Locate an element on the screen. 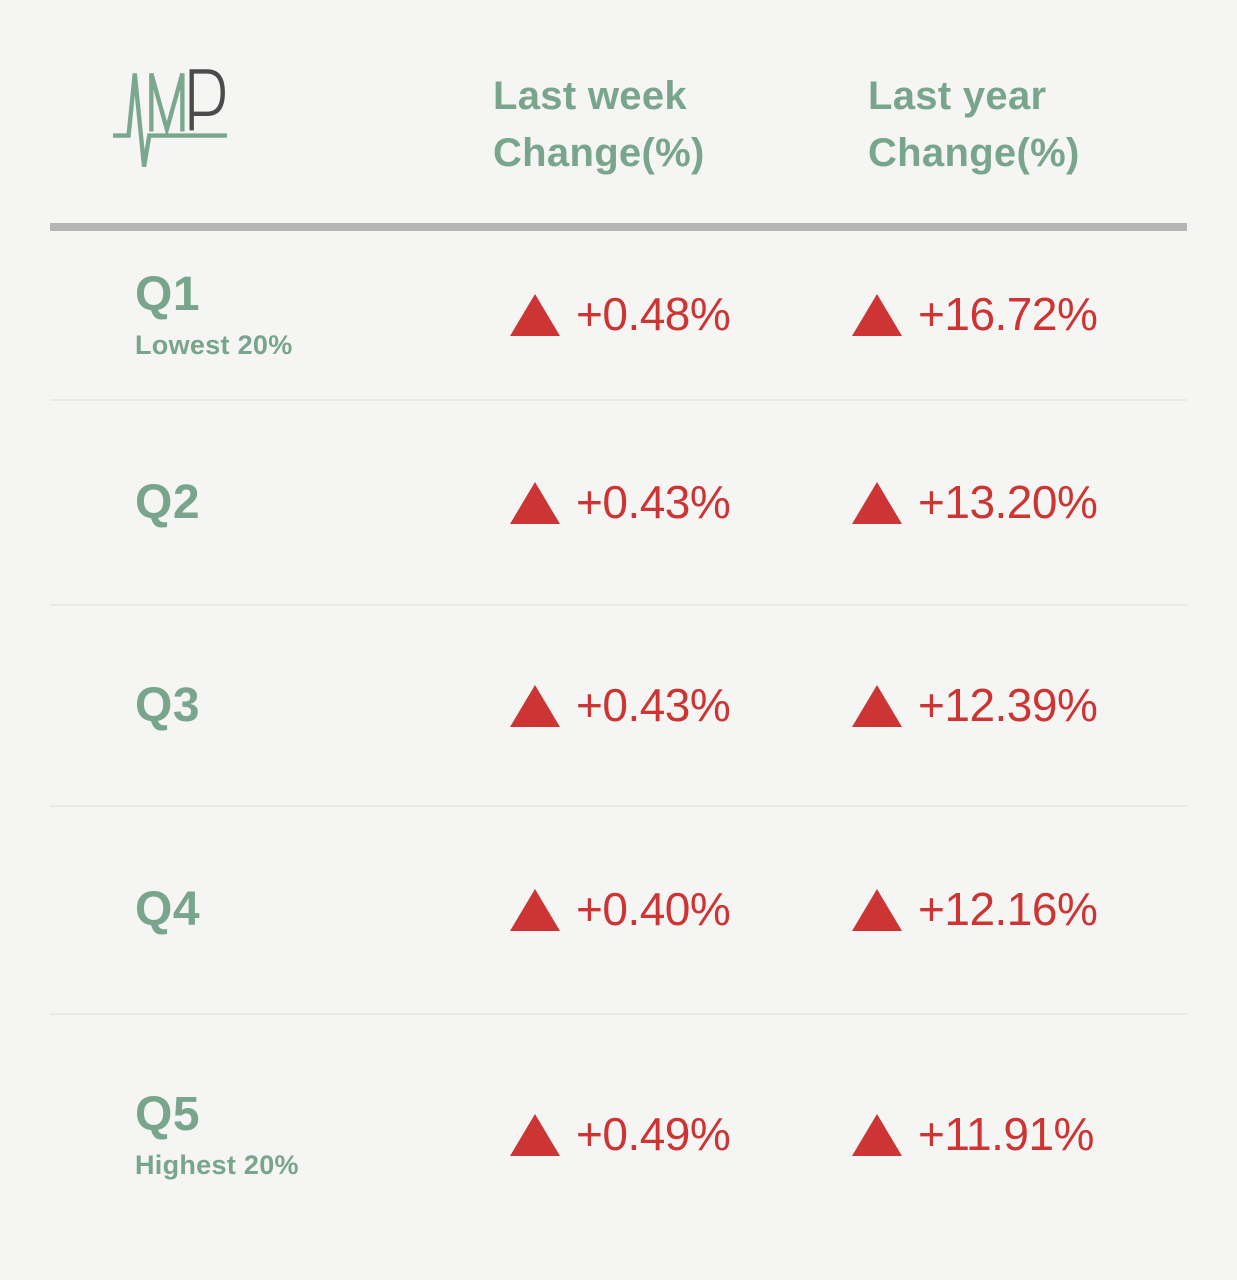 The image size is (1237, 1280). last-year-value-cell: +13.20% is located at coordinates (1018, 503).